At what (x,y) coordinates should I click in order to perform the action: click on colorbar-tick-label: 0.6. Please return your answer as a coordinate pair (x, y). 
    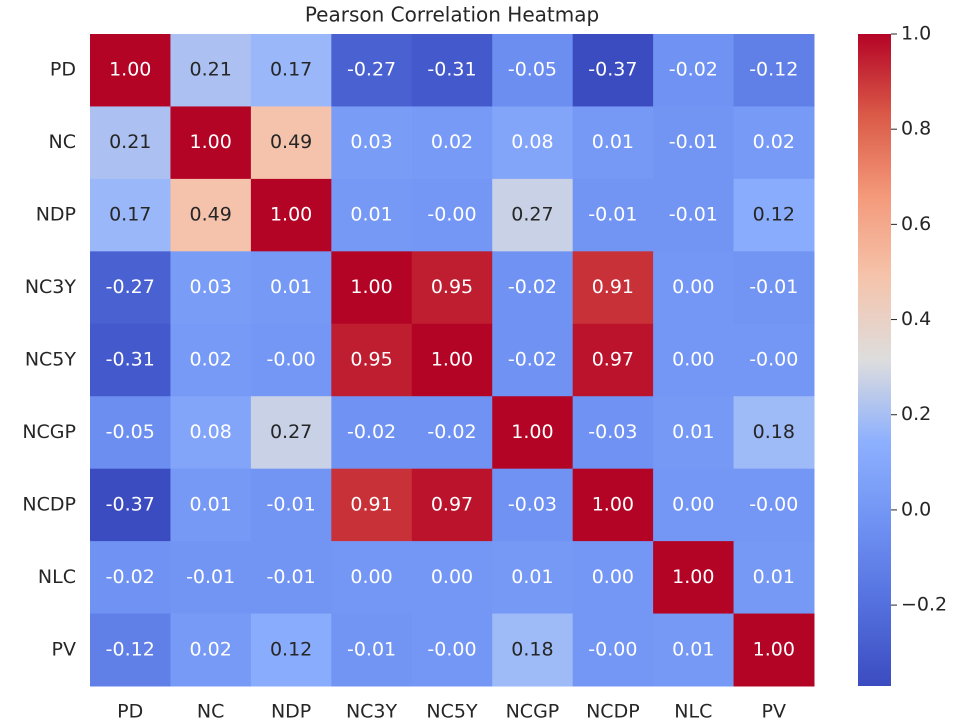
    Looking at the image, I should click on (916, 224).